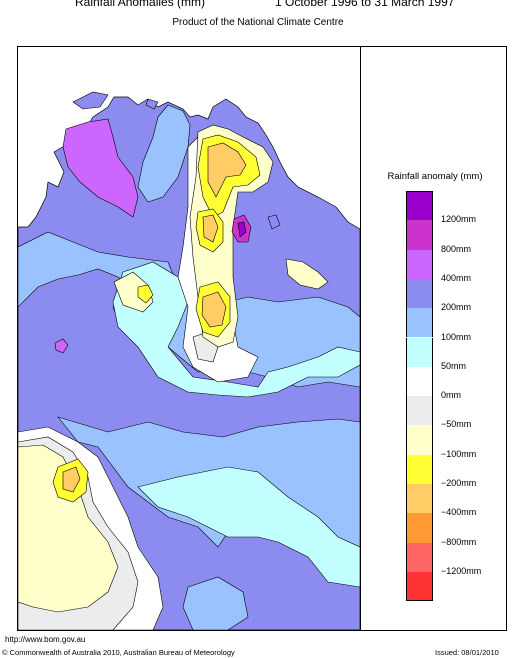 The height and width of the screenshot is (658, 516). What do you see at coordinates (133, 292) in the screenshot?
I see `region-minus100mm-west-blob` at bounding box center [133, 292].